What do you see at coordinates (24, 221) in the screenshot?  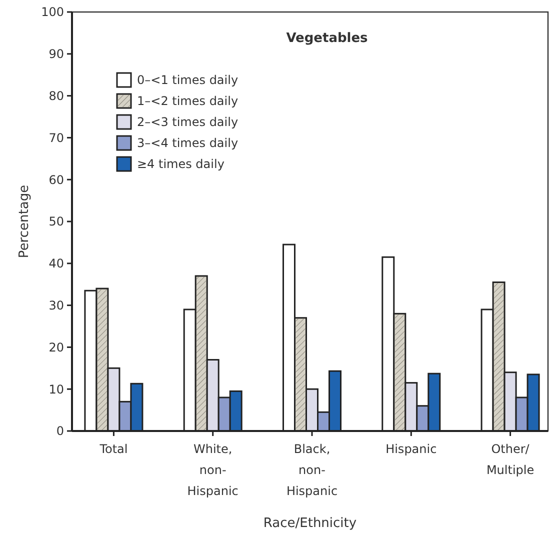 I see `y-axis-title: Percentage` at bounding box center [24, 221].